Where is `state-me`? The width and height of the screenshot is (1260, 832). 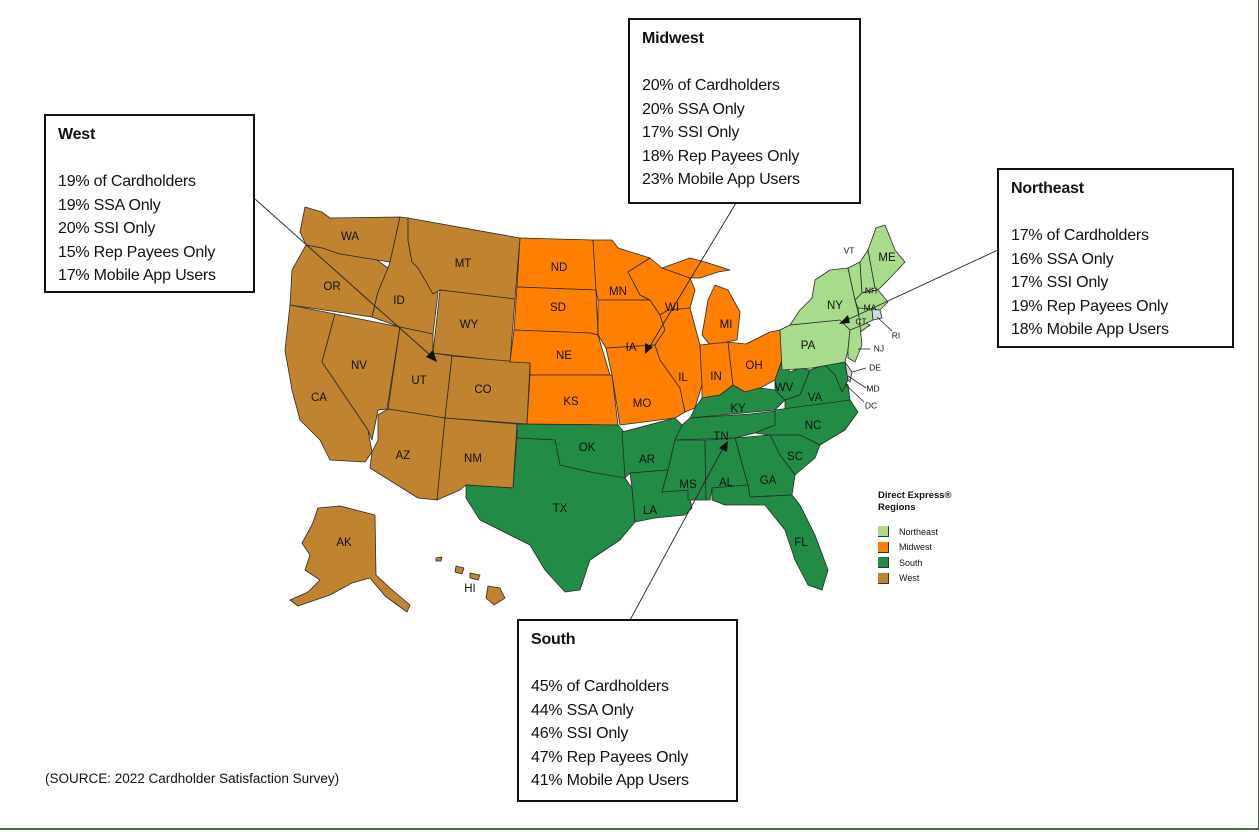
state-me is located at coordinates (886, 257).